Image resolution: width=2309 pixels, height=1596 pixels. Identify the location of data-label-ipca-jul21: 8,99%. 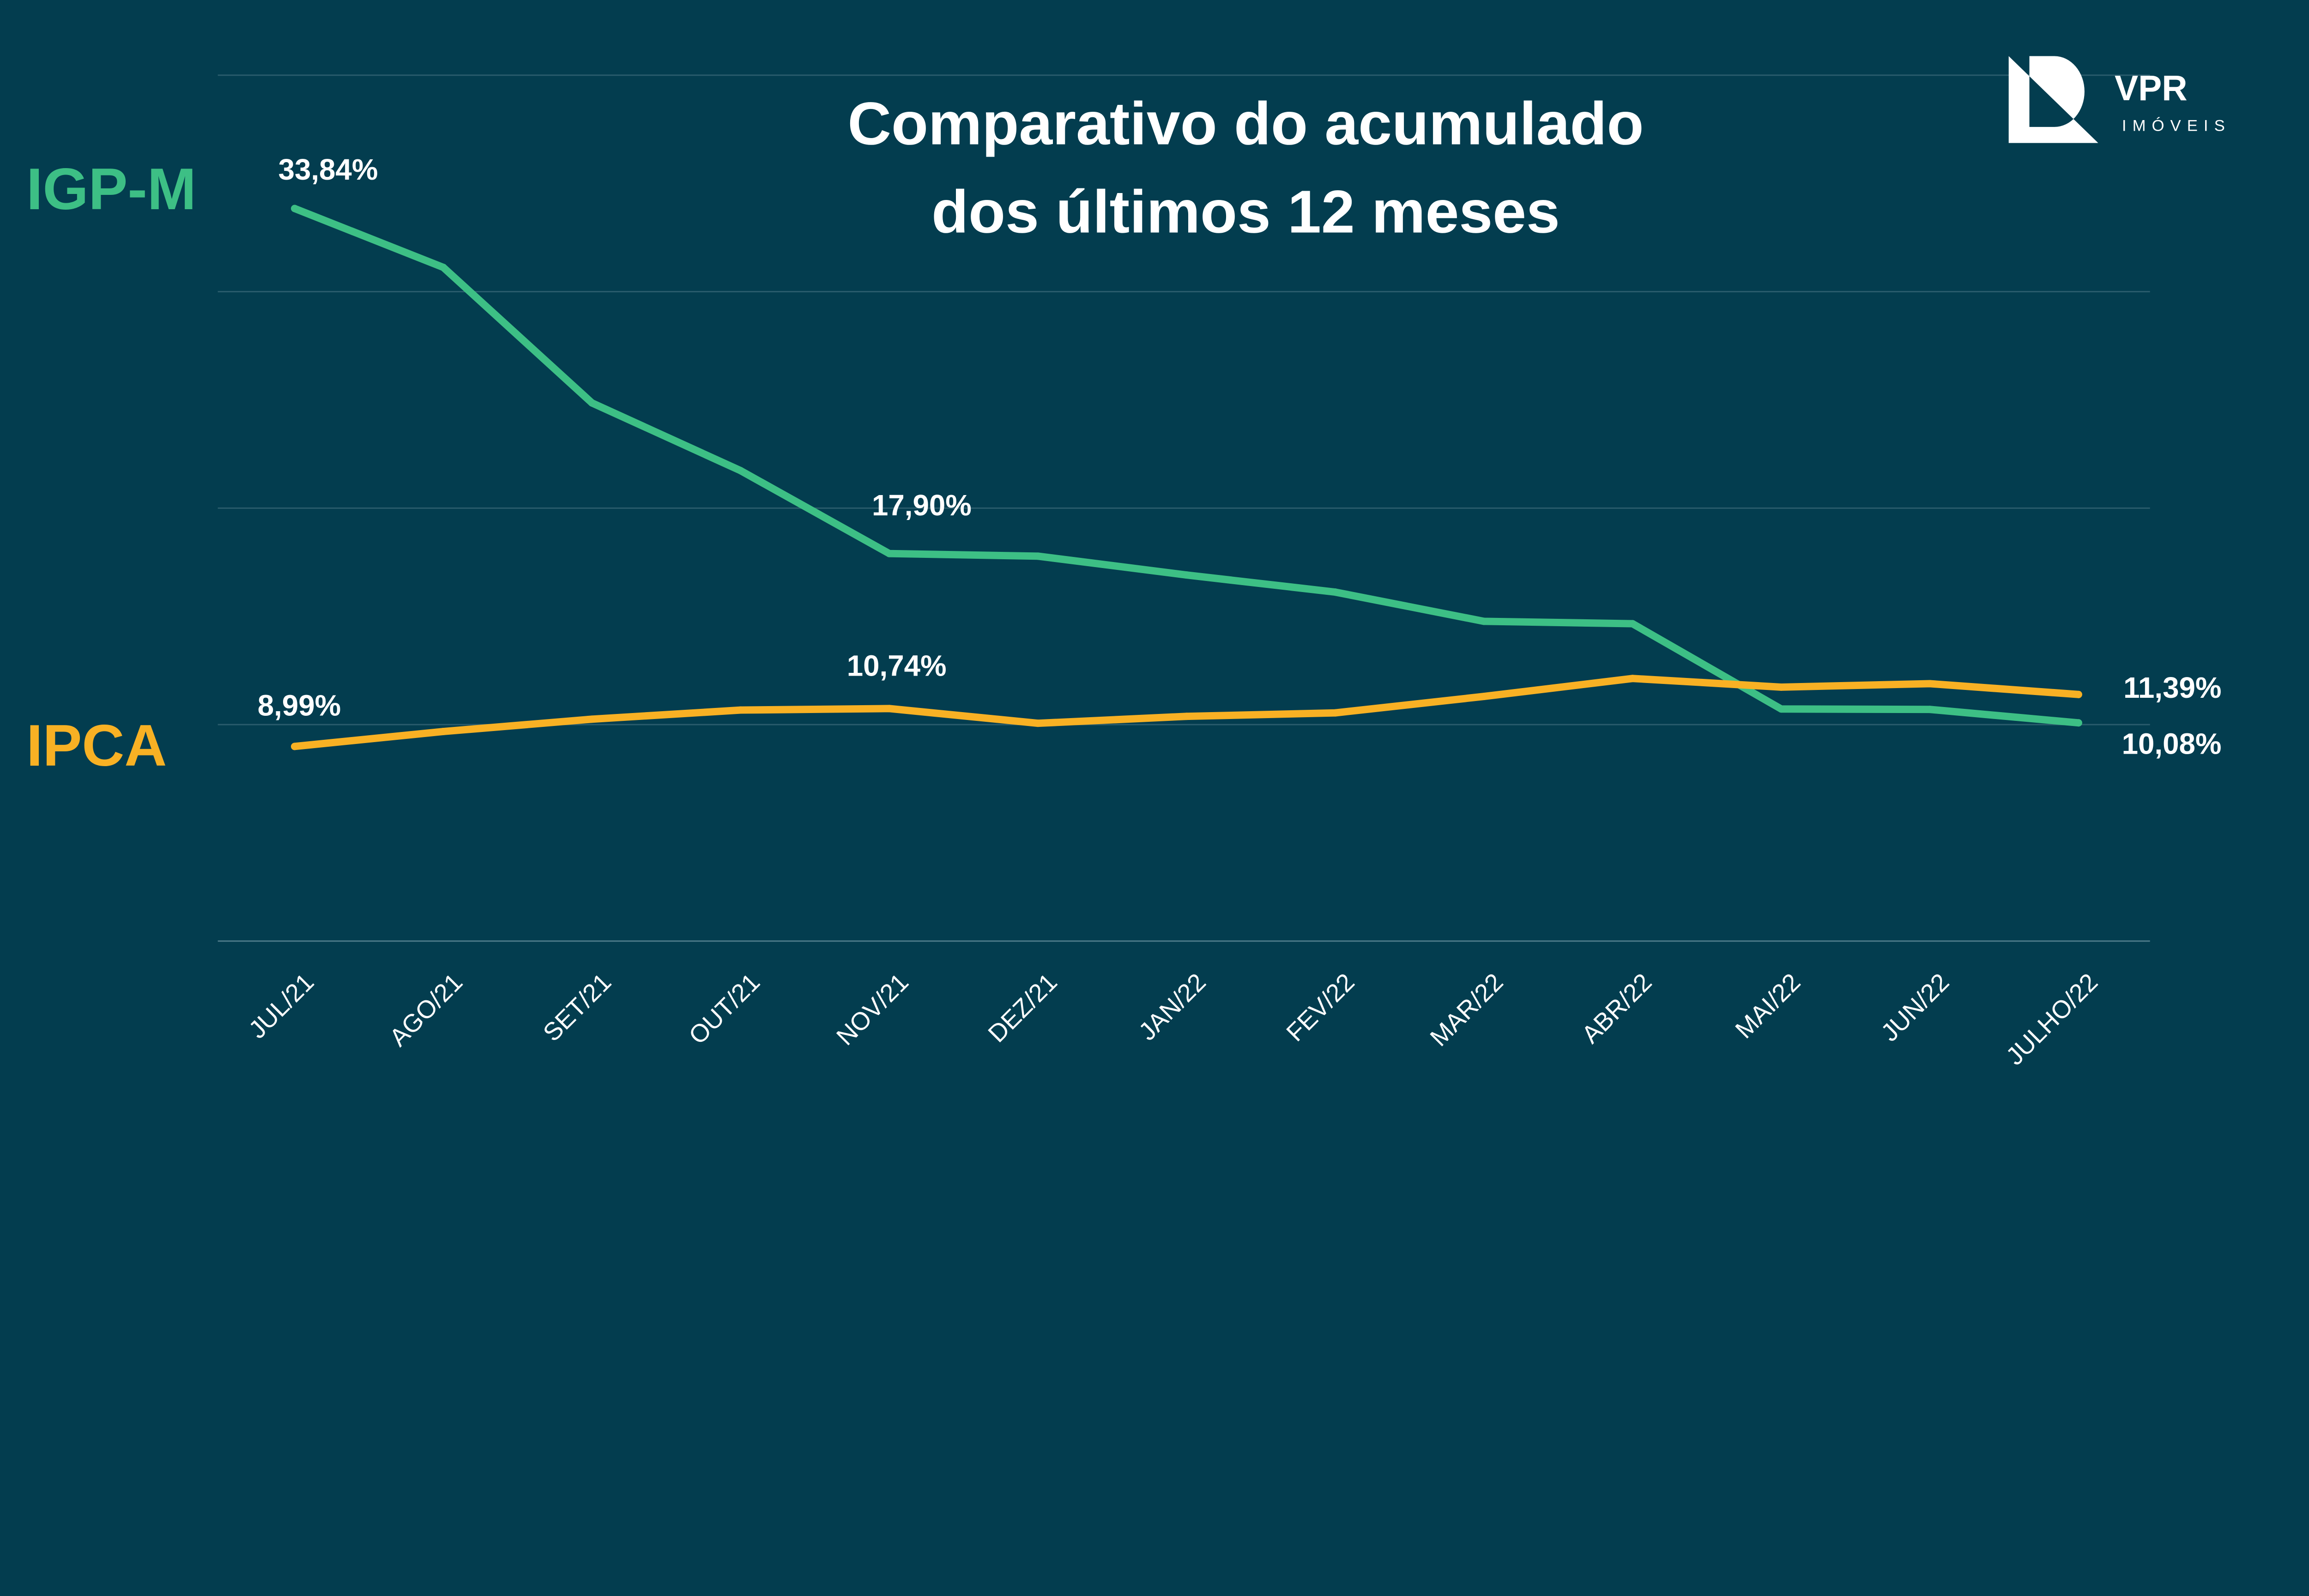
(299, 705).